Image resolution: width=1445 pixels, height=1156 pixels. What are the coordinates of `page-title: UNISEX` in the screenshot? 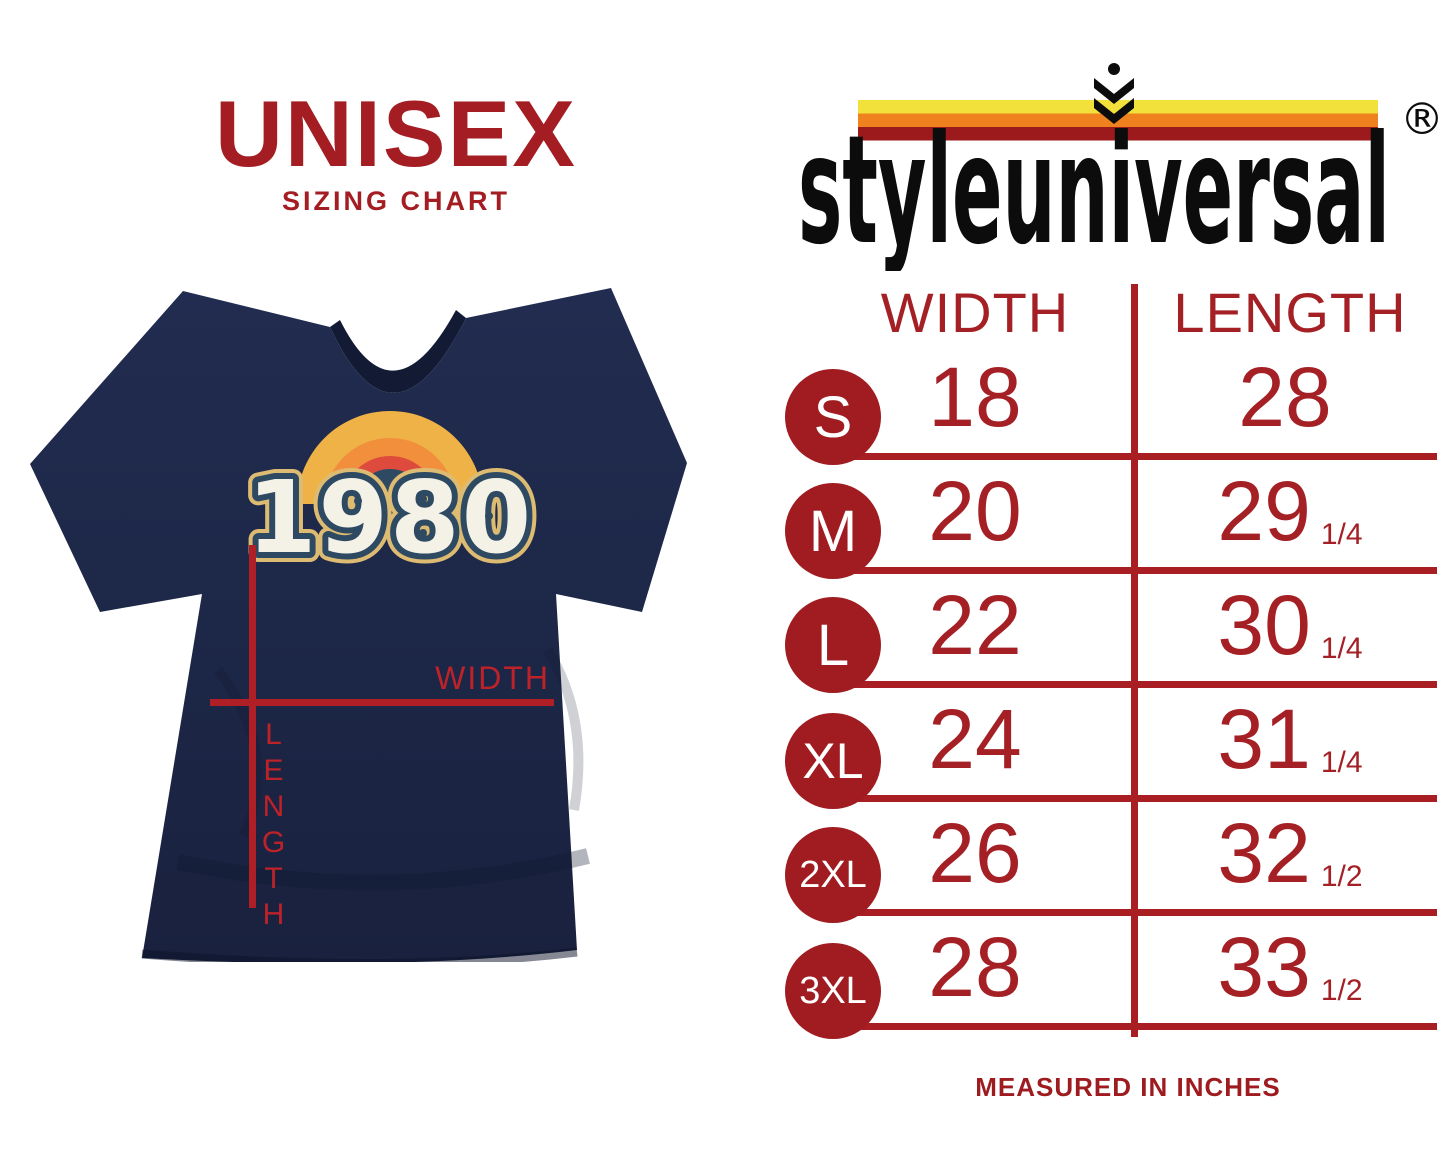 It's located at (396, 133).